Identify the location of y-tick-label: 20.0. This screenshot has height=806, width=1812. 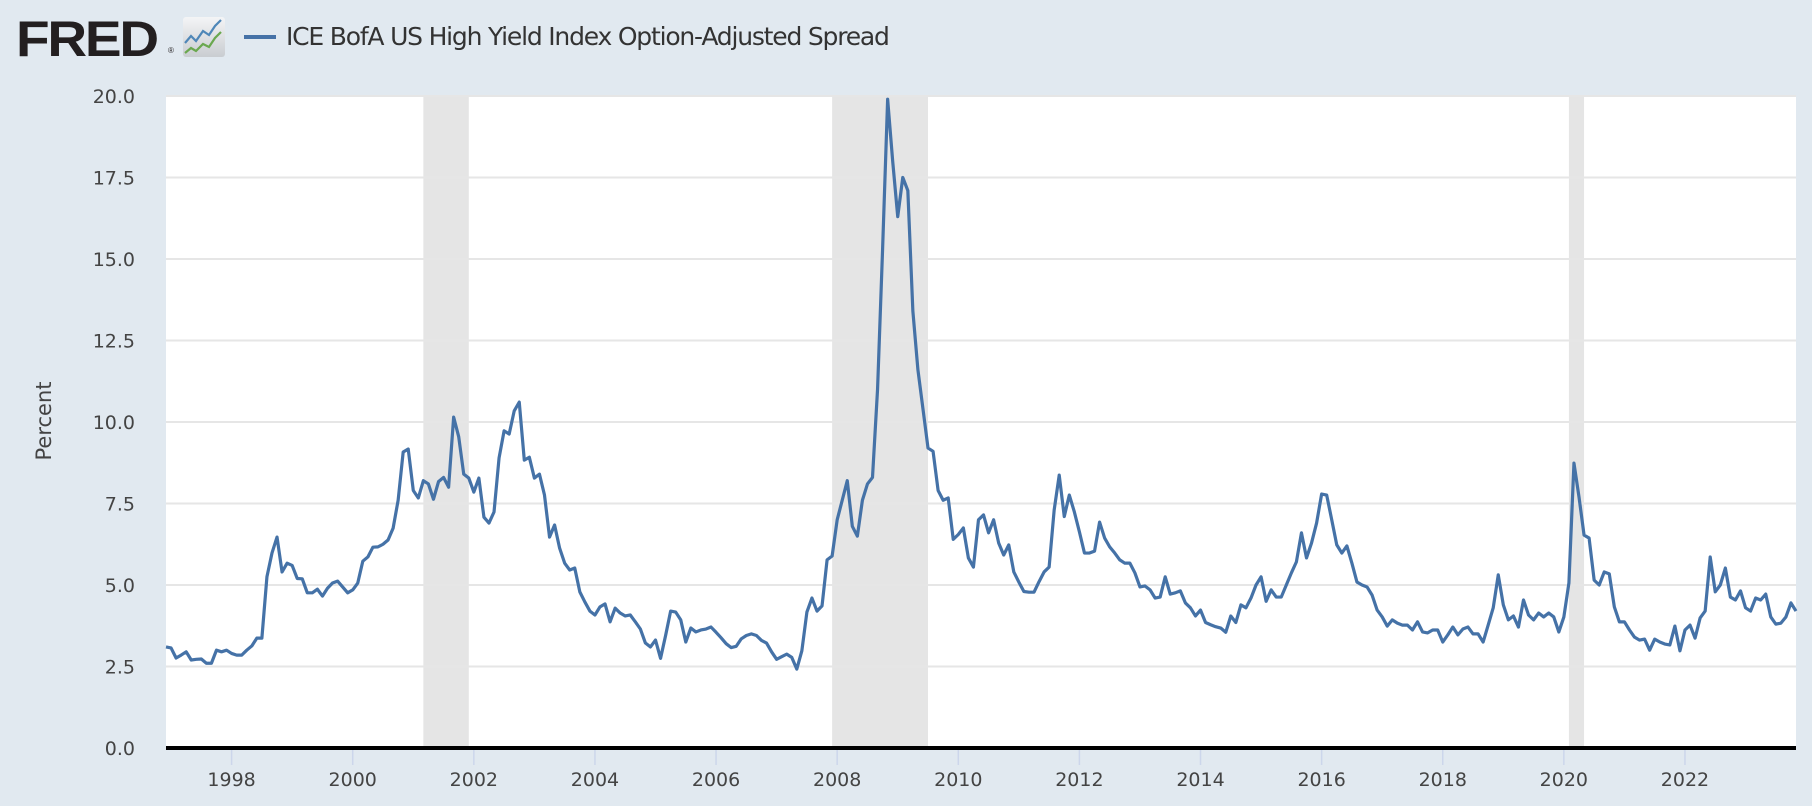
(114, 97).